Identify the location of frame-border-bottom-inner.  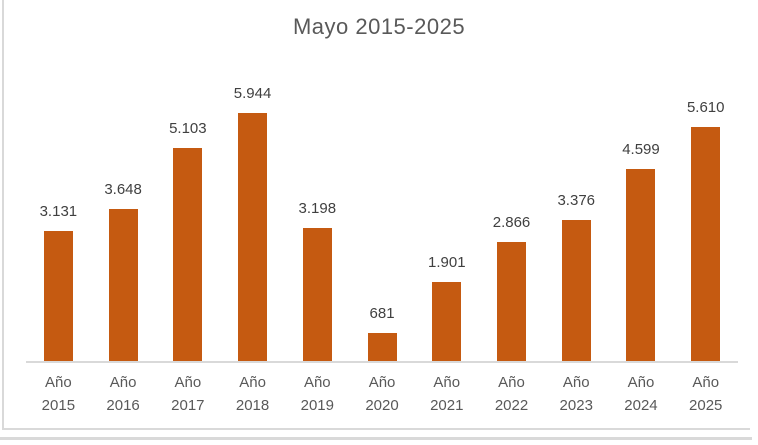
(377, 429).